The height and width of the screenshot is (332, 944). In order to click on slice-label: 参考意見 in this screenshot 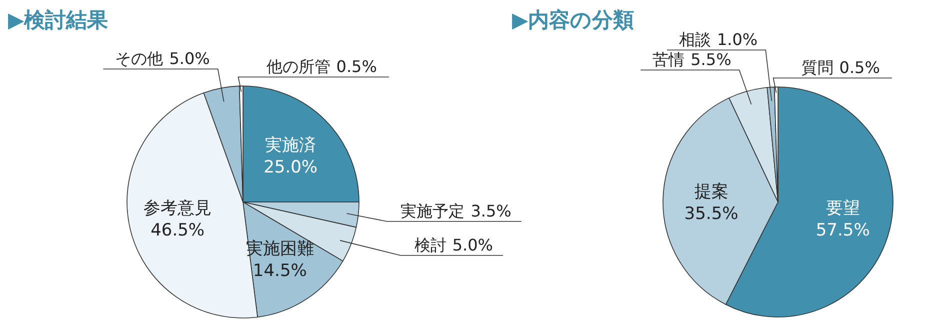, I will do `click(178, 208)`.